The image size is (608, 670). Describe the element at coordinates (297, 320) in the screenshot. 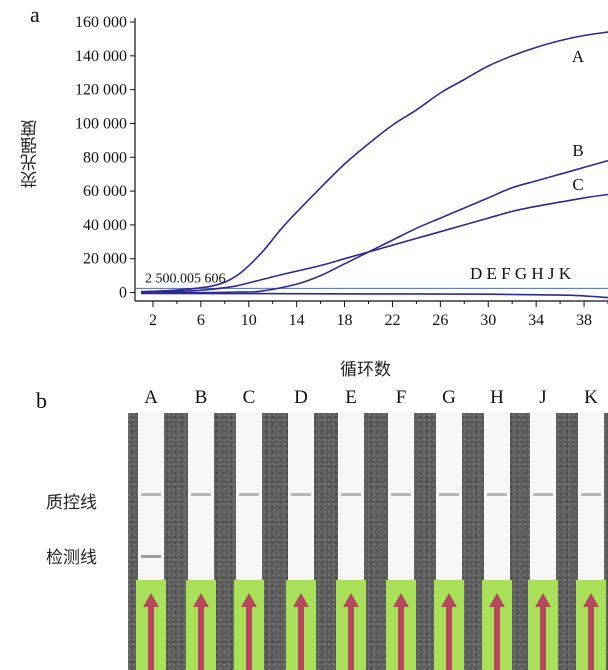

I see `x-tick-label: 14` at that location.